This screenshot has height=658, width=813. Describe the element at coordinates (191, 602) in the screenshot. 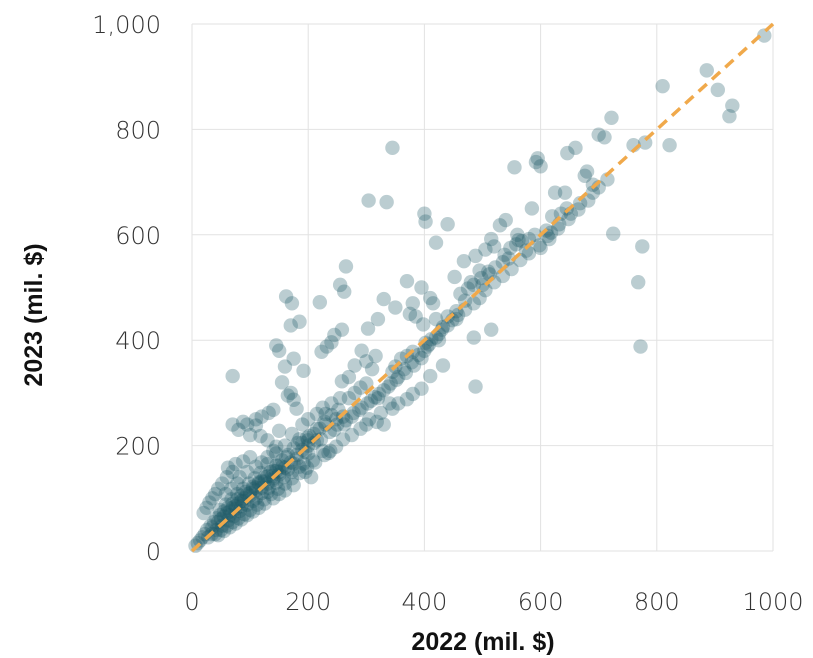

I see `x-tick-label: 0` at that location.